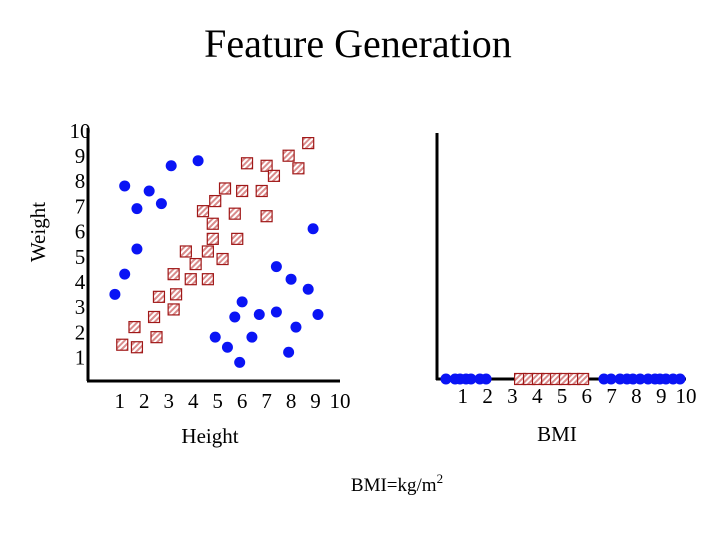  I want to click on formula: BMI=kg/m2, so click(397, 483).